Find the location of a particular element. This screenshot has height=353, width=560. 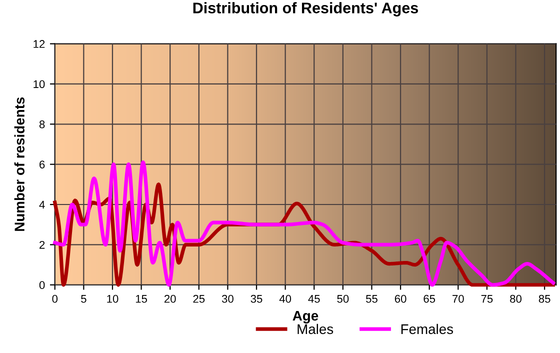

y-tick-label: 2 is located at coordinates (42, 244).